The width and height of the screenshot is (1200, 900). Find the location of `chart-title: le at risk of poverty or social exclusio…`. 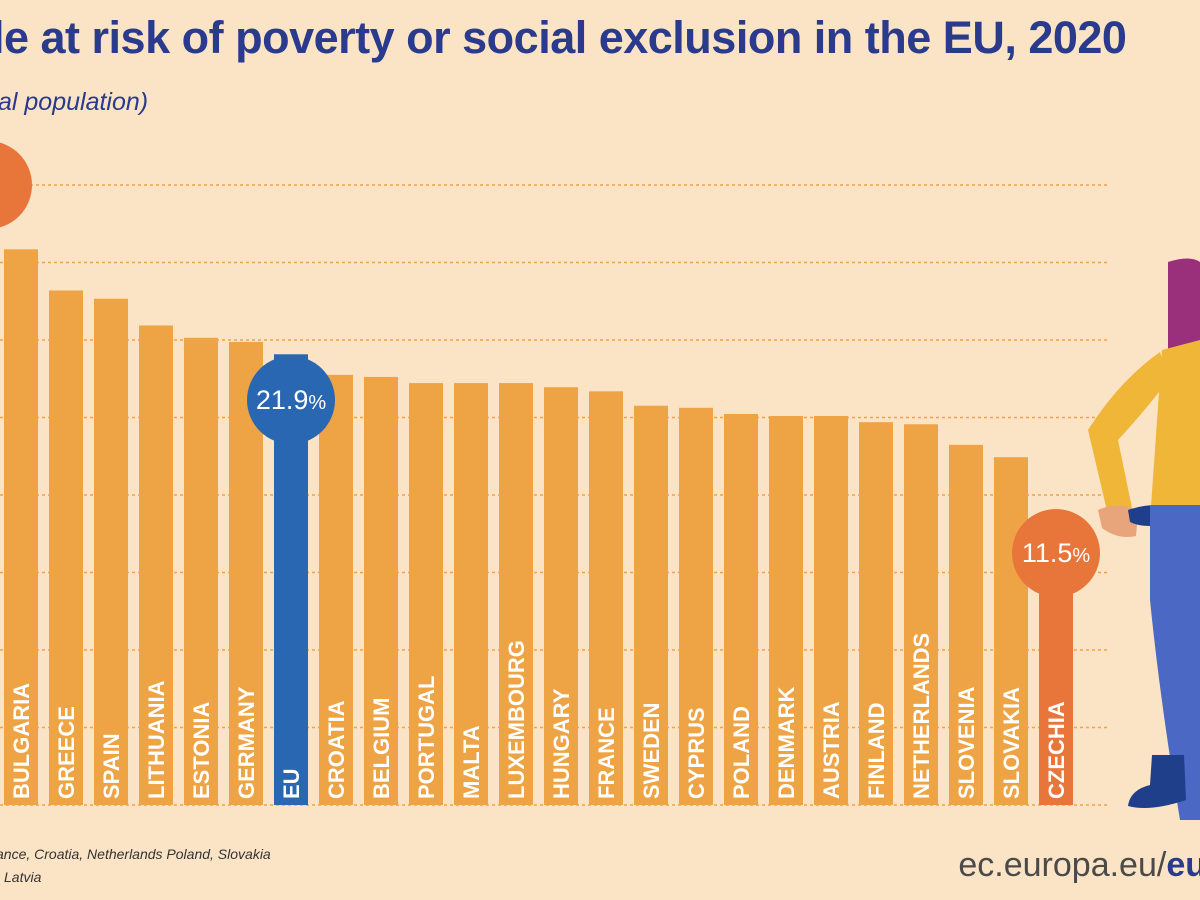

chart-title: le at risk of poverty or social exclusio… is located at coordinates (563, 37).